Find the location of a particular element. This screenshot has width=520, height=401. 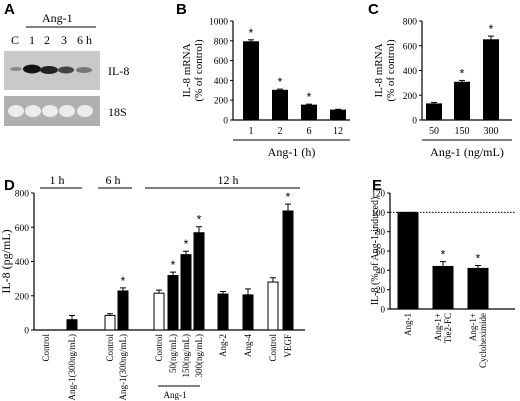

band-label-18s: 18S is located at coordinates (117, 112).